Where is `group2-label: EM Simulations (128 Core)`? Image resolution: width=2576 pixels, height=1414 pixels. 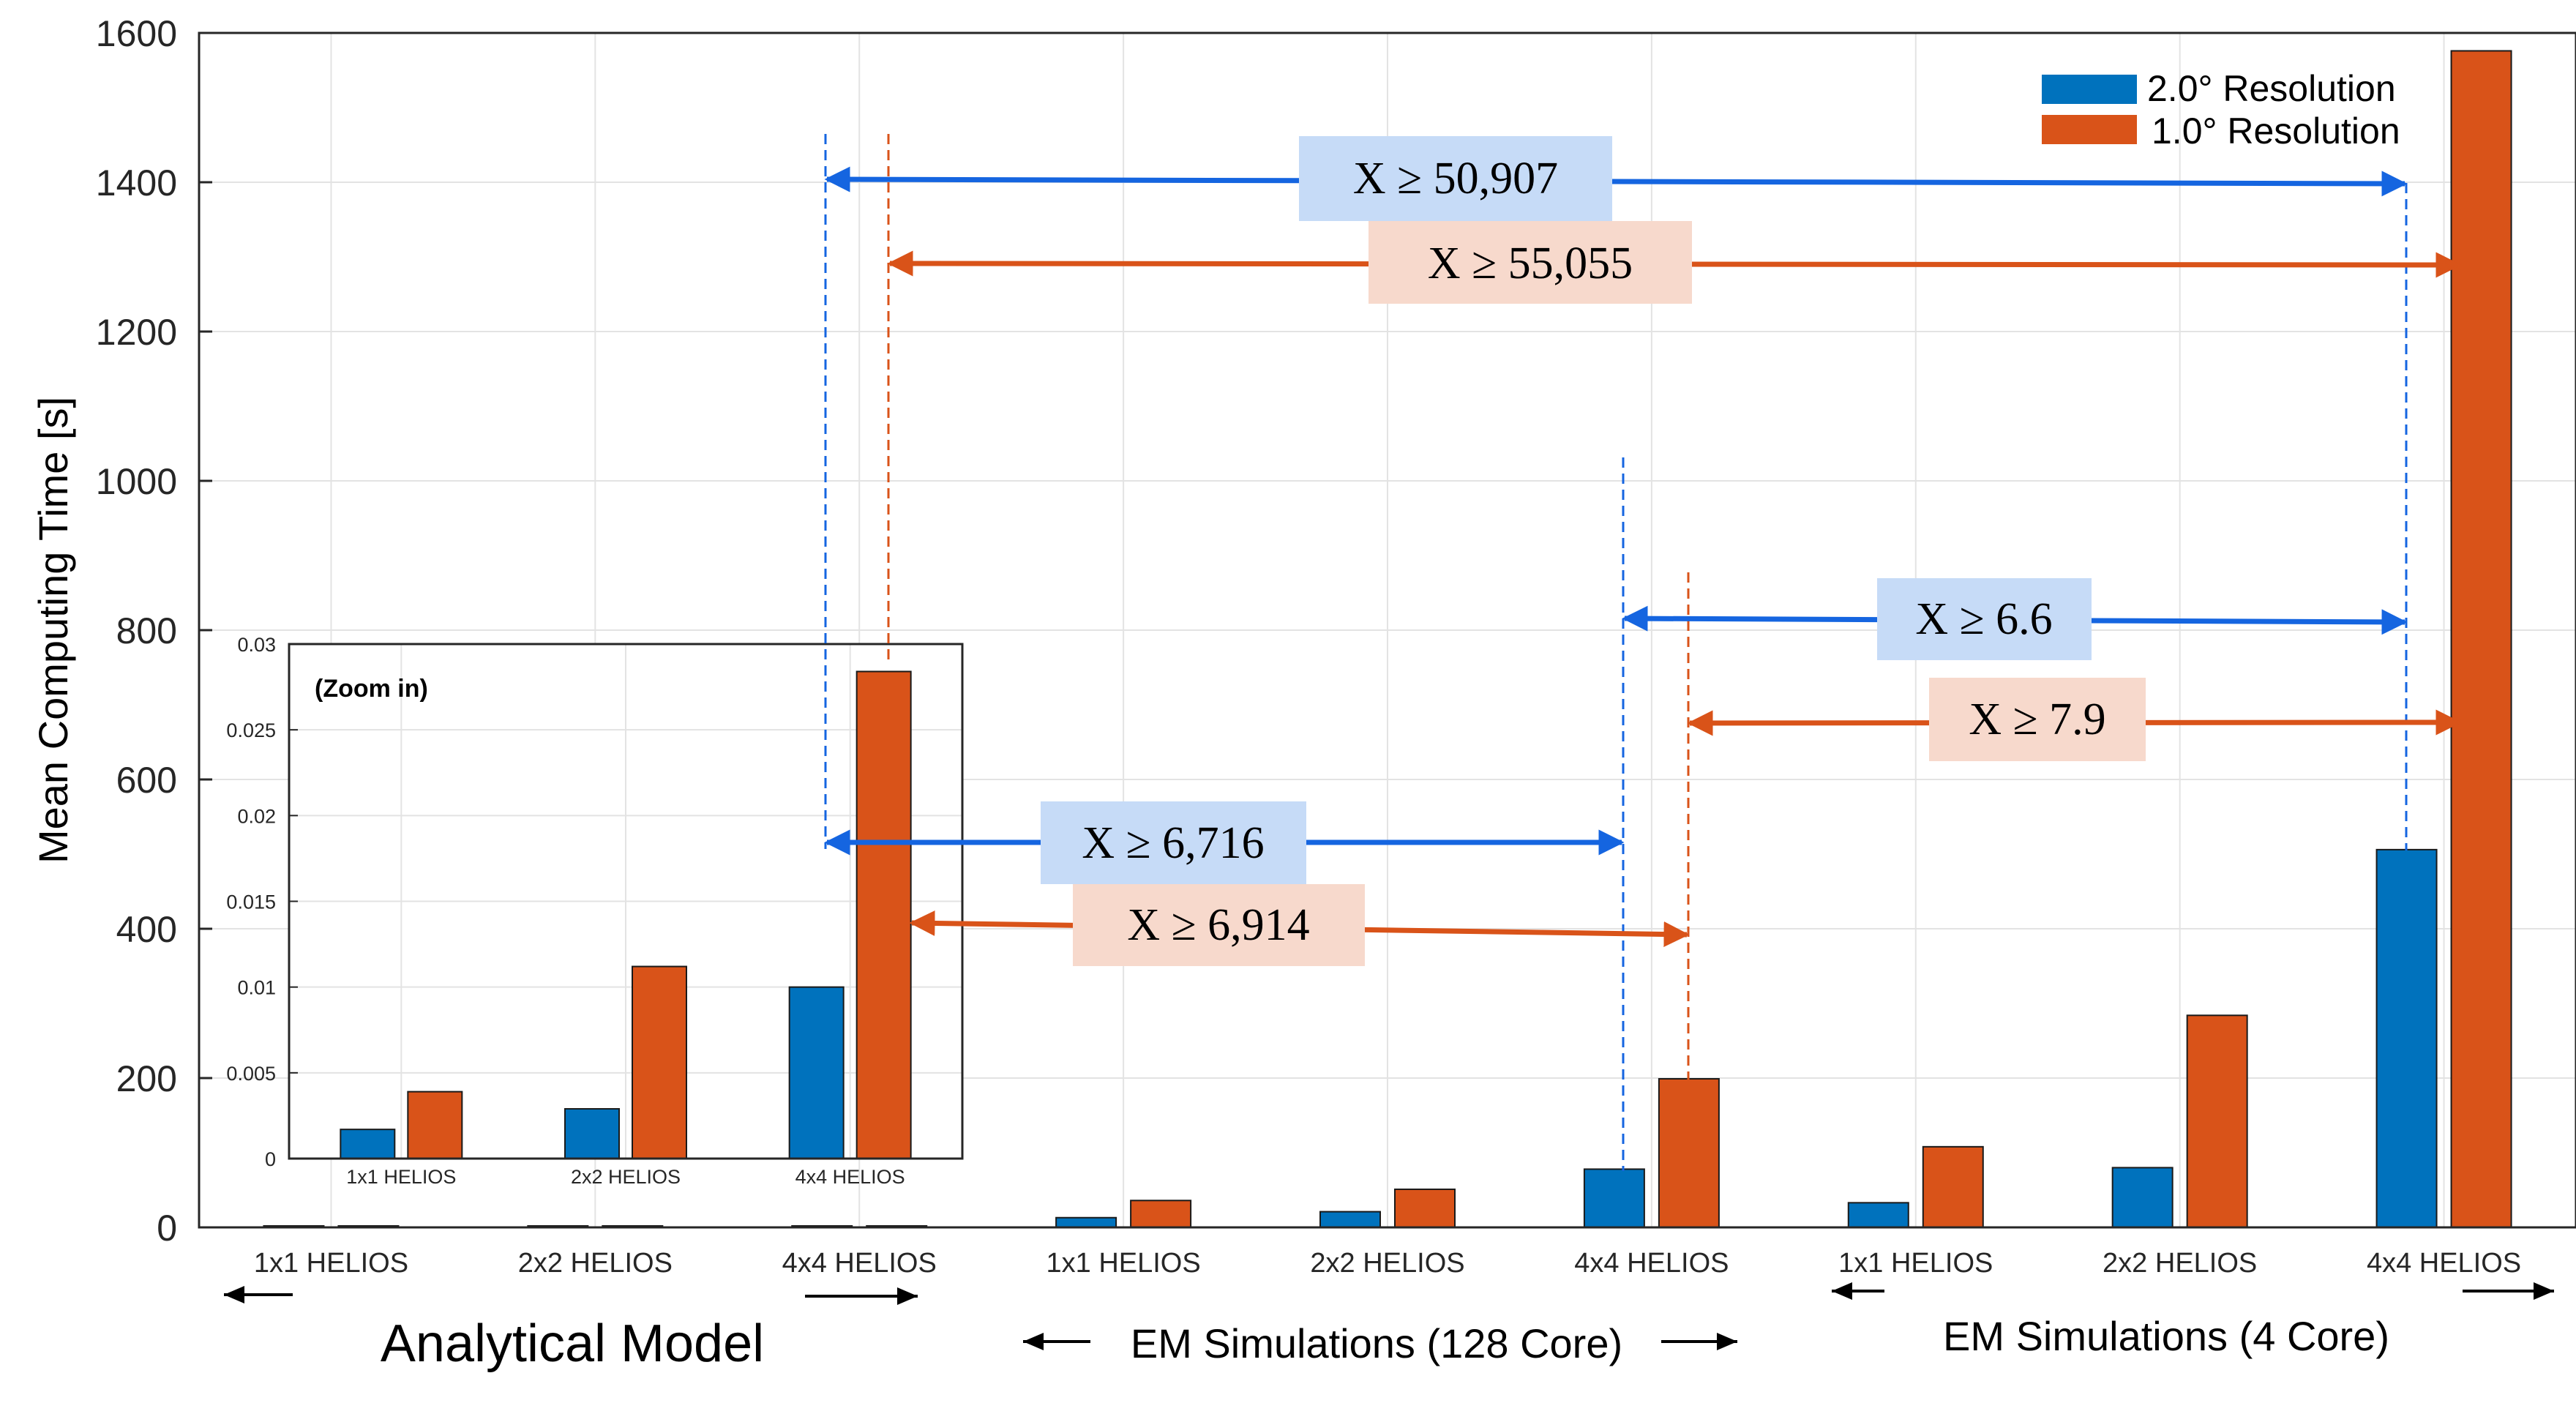
group2-label: EM Simulations (128 Core) is located at coordinates (1376, 1343).